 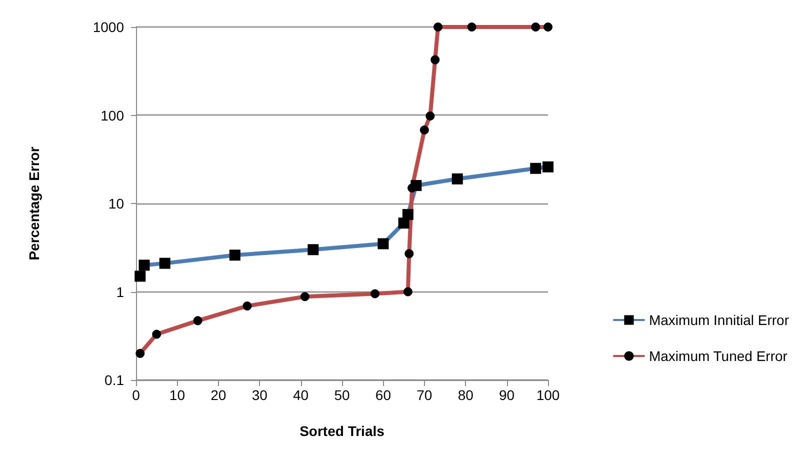 What do you see at coordinates (718, 356) in the screenshot?
I see `legend-label: Maximum Tuned Error` at bounding box center [718, 356].